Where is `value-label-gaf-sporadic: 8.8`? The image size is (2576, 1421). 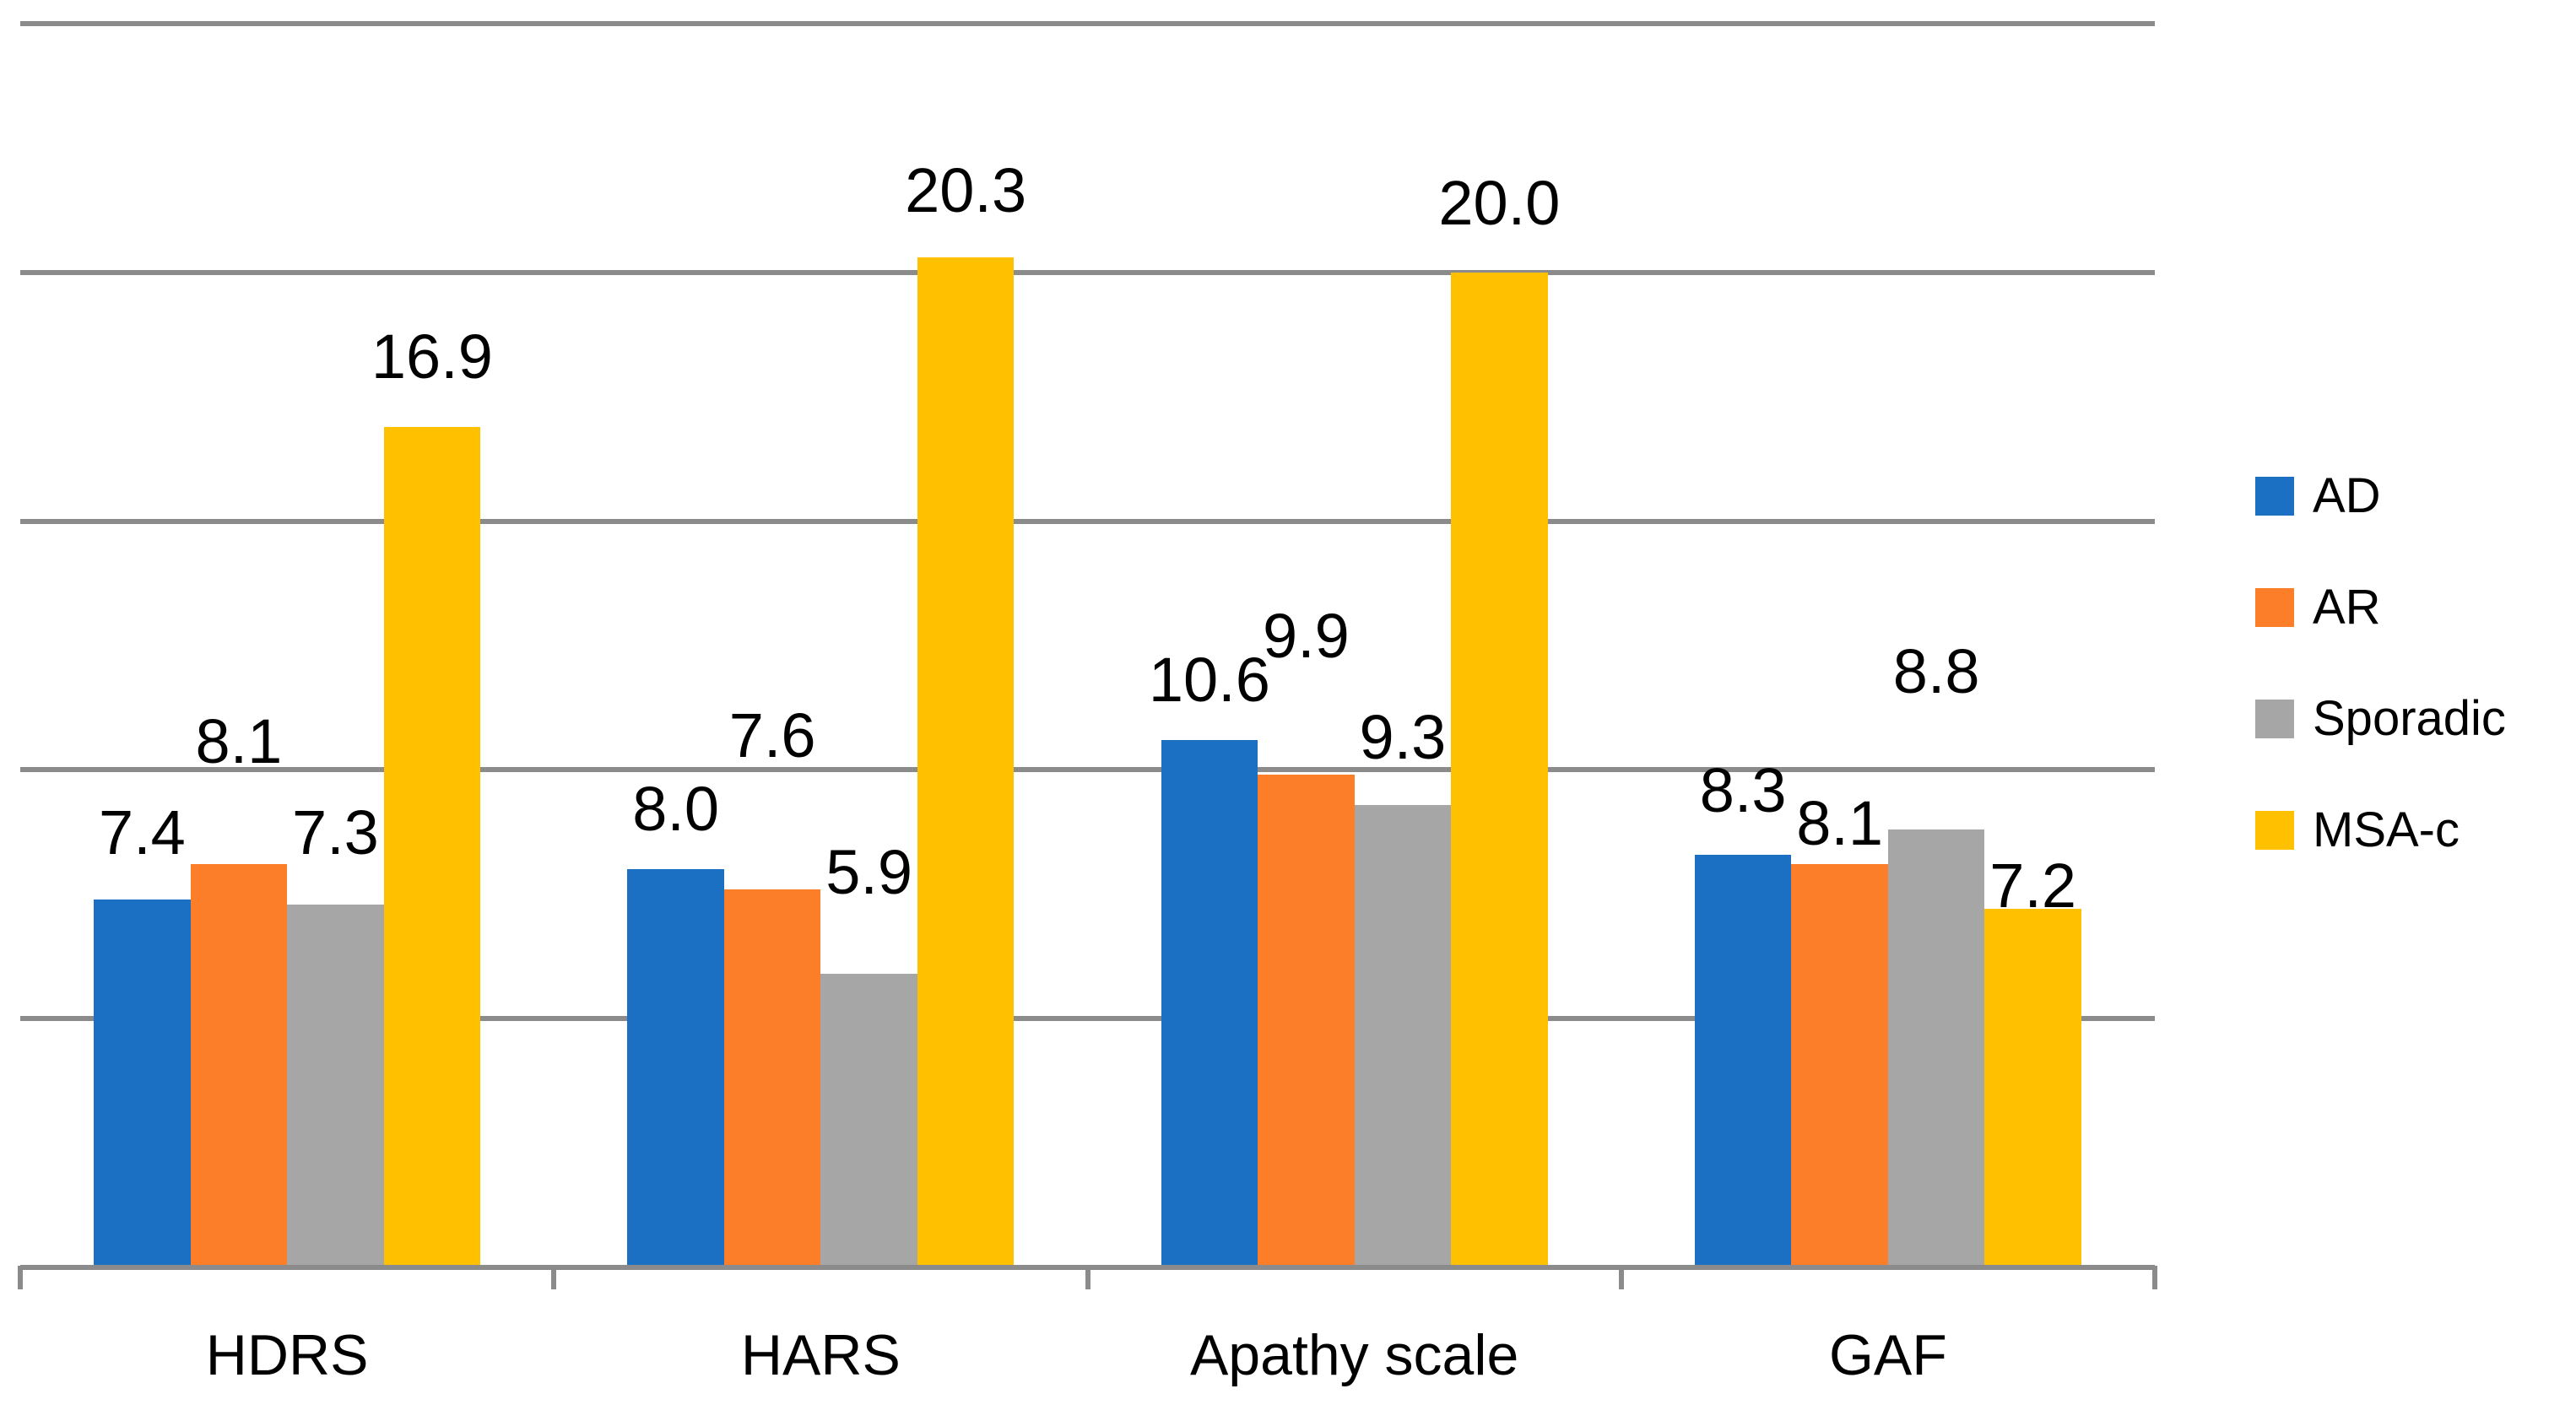 value-label-gaf-sporadic: 8.8 is located at coordinates (1936, 671).